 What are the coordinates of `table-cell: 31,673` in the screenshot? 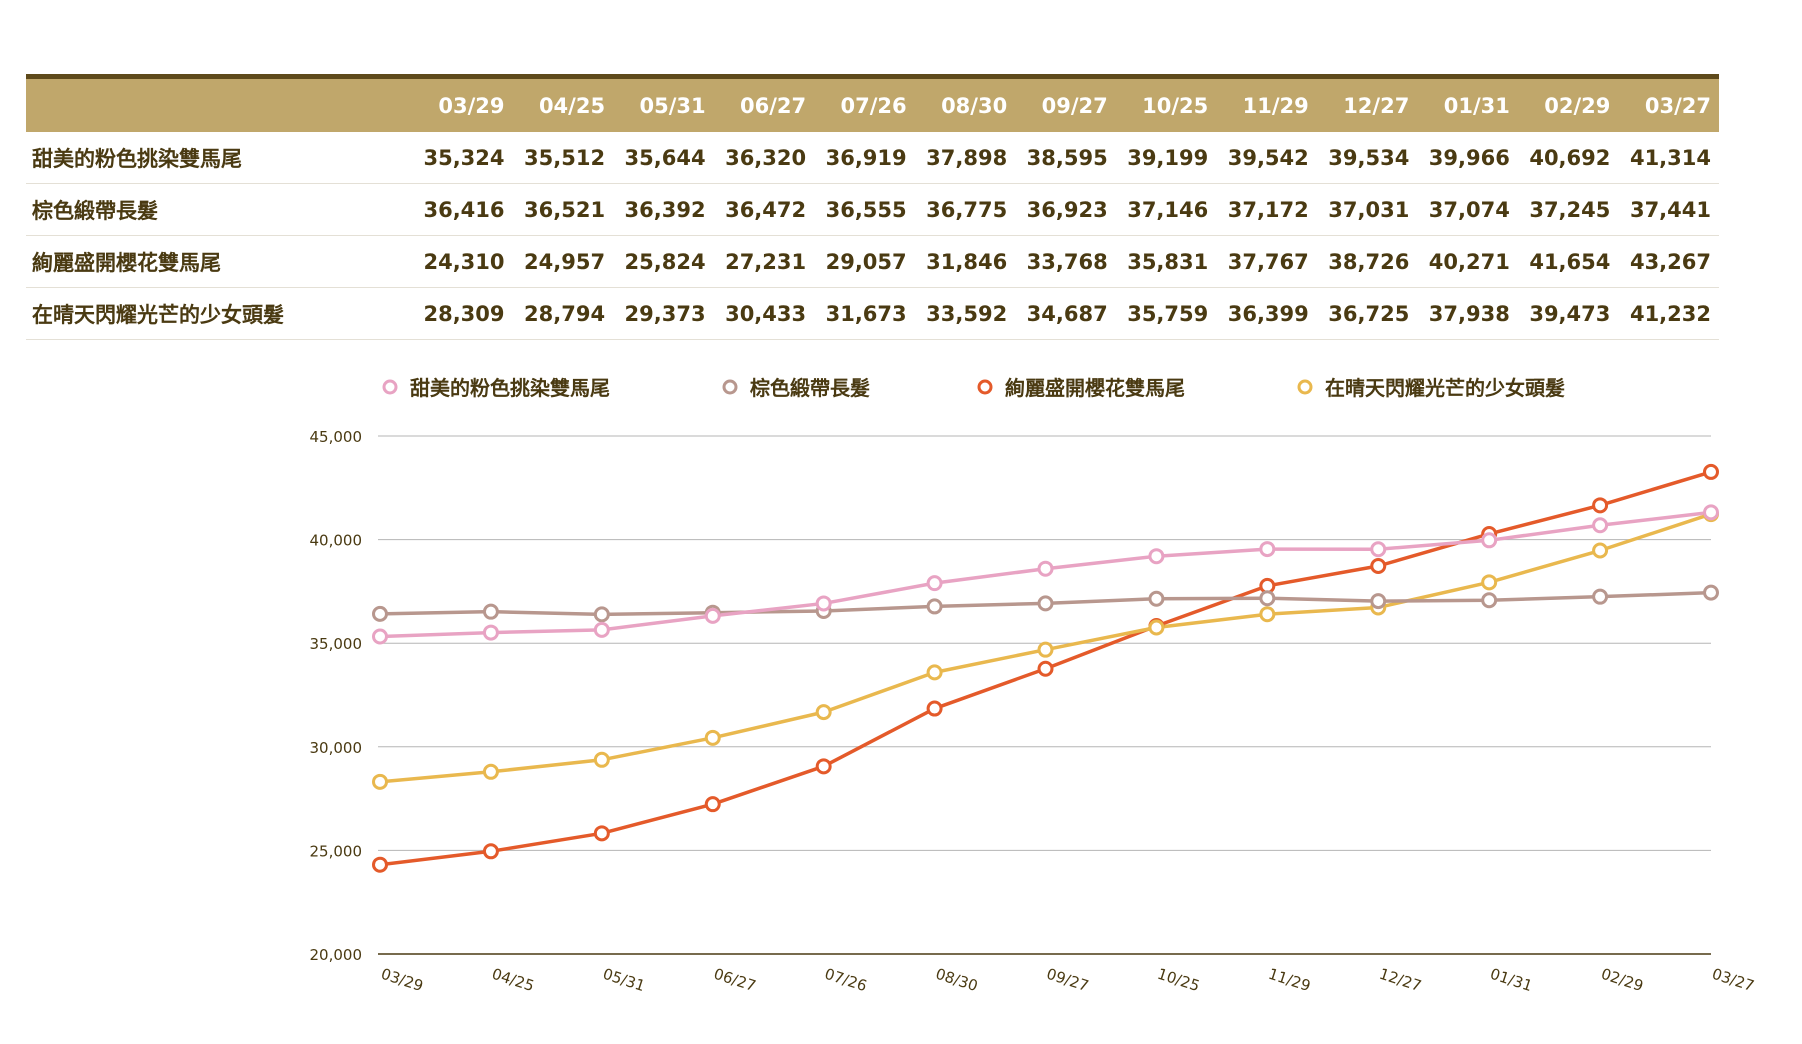 It's located at (864, 313).